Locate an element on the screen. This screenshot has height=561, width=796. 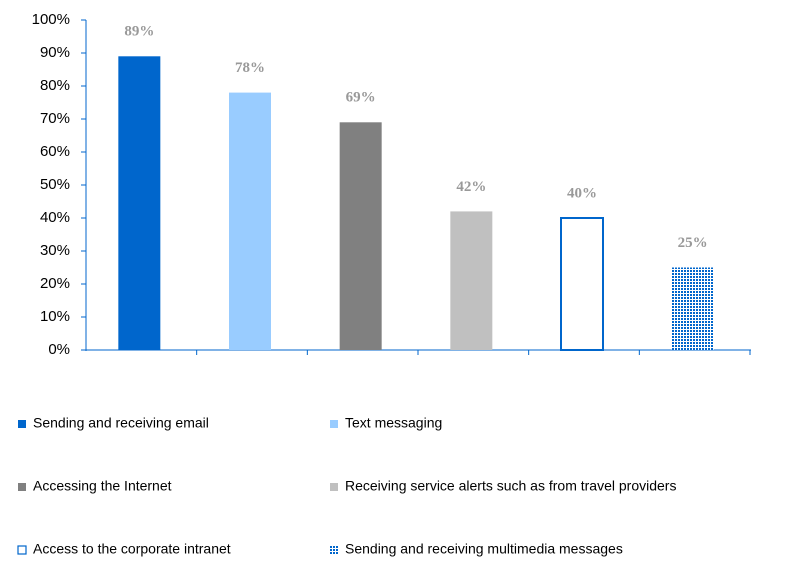
legend-label: Sending and receiving email is located at coordinates (121, 423).